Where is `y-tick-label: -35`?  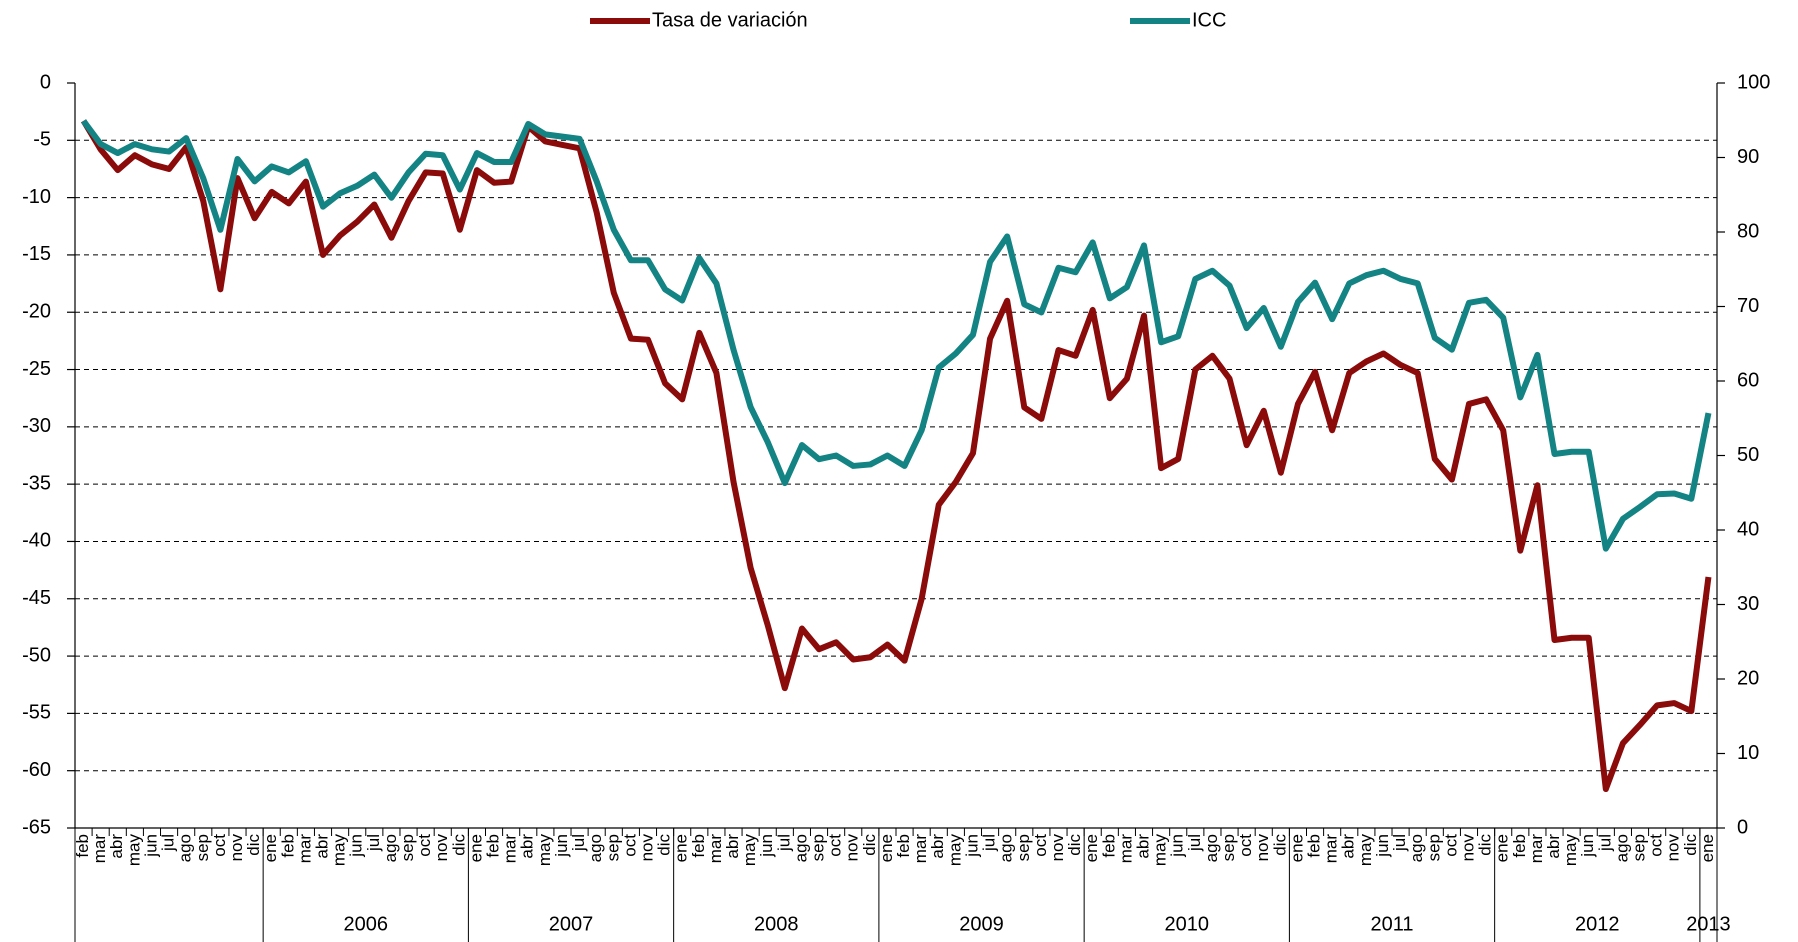
y-tick-label: -35 is located at coordinates (36, 483).